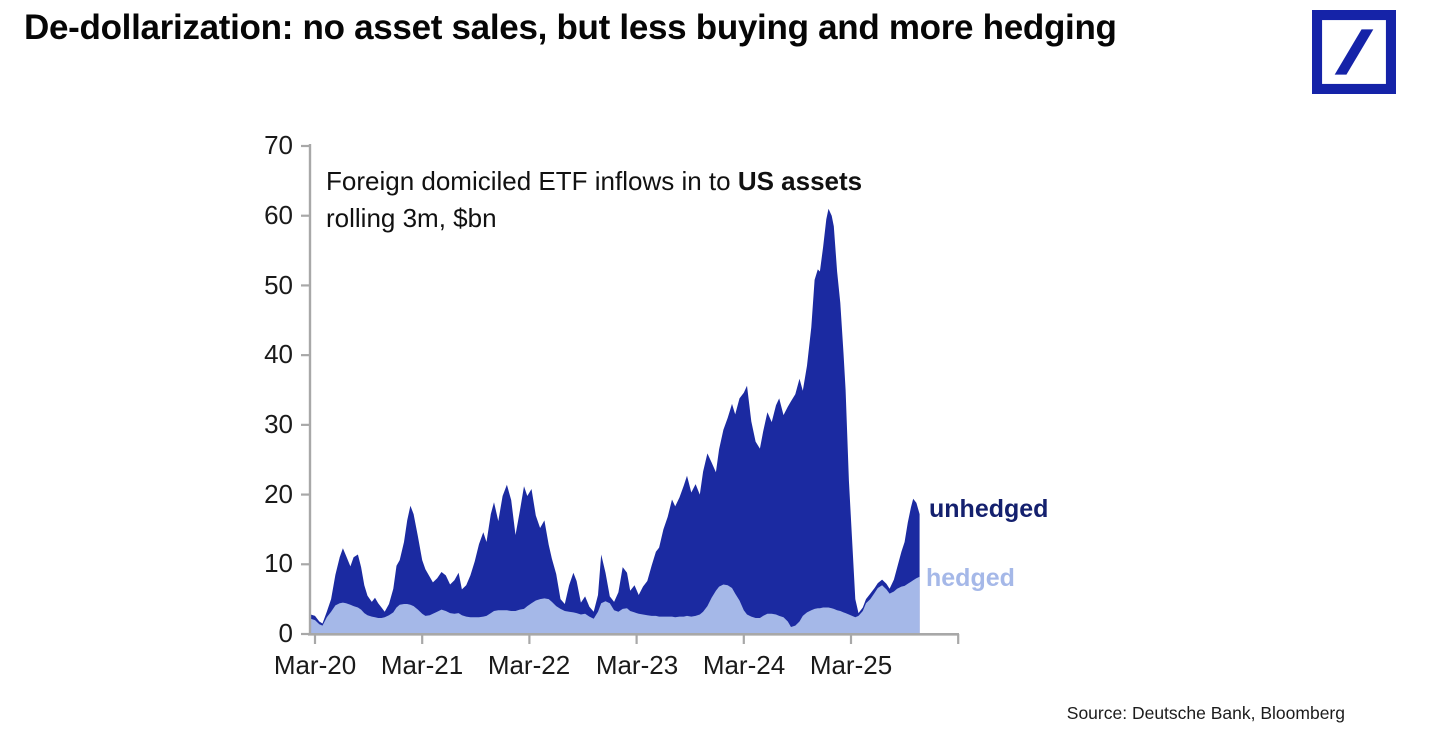 The image size is (1440, 729). Describe the element at coordinates (422, 665) in the screenshot. I see `x-axis-tick-label: Mar-21` at that location.